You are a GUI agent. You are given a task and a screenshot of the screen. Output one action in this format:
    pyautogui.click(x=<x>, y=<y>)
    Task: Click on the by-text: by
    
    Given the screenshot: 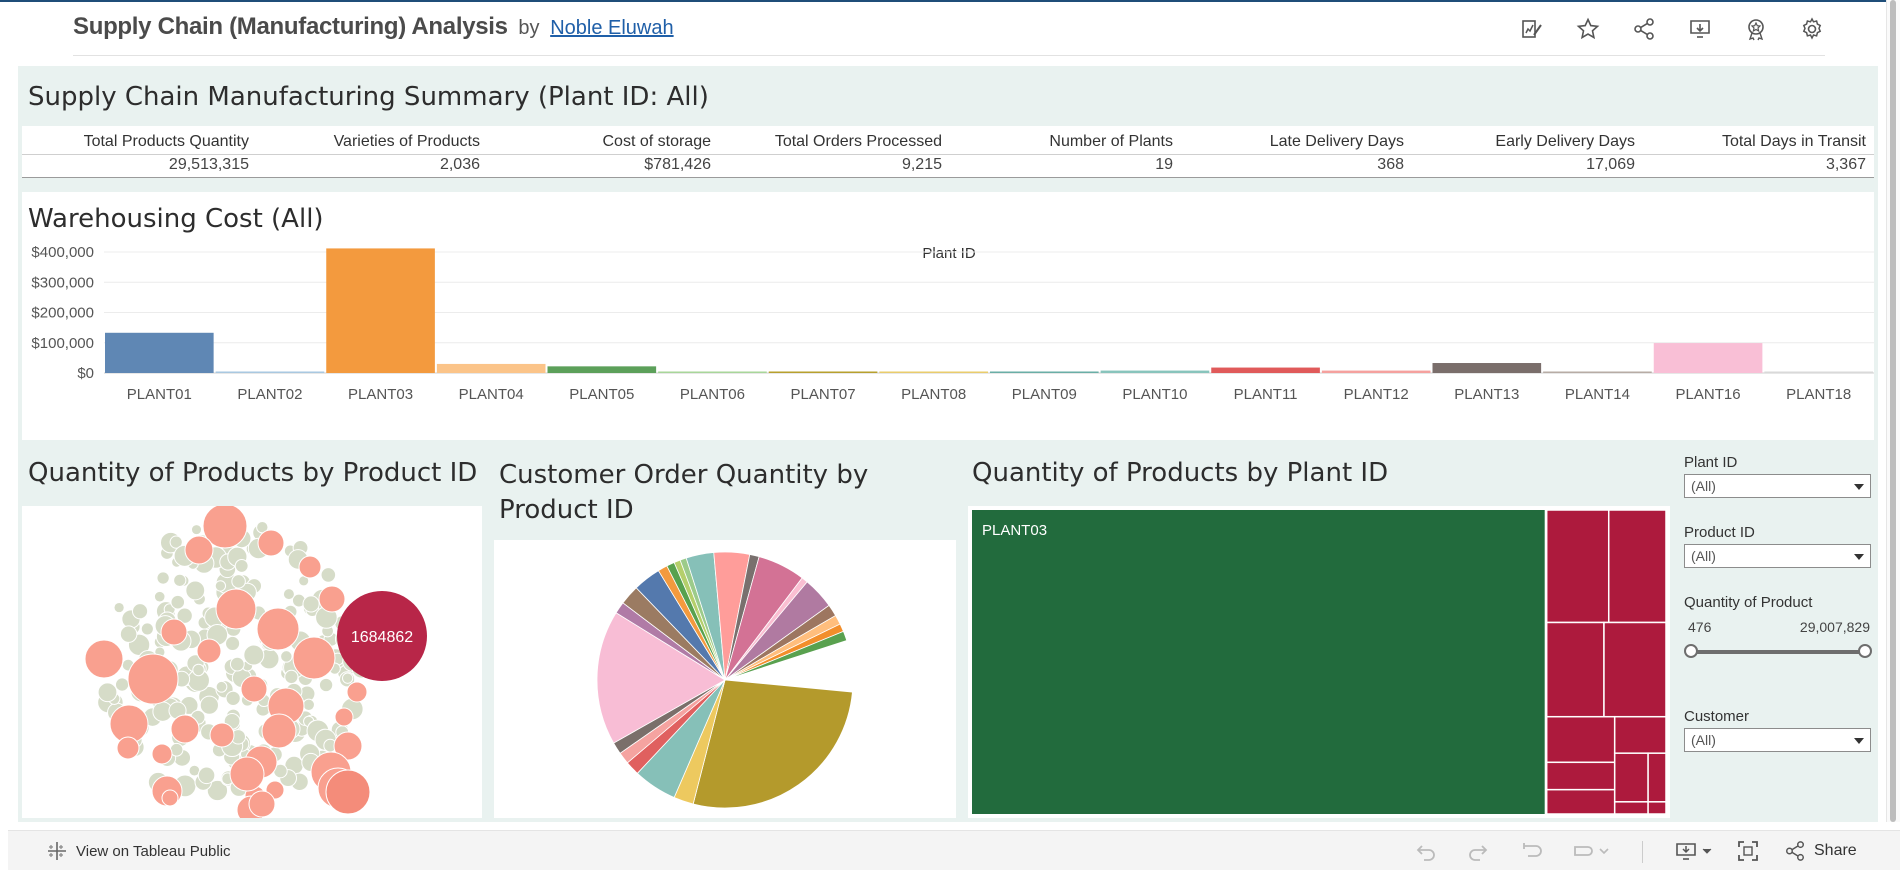 What is the action you would take?
    pyautogui.click(x=529, y=28)
    